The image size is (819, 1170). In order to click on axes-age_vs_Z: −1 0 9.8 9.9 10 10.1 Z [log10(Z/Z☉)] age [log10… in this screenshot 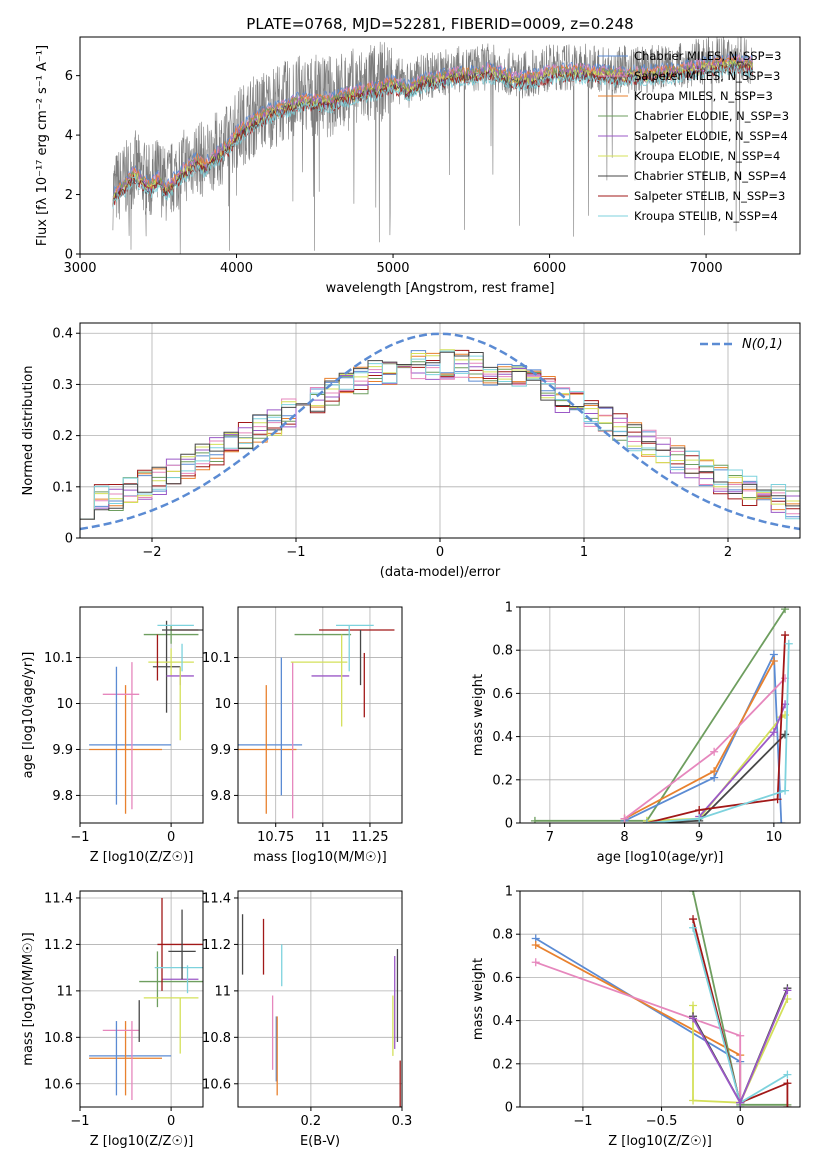, I will do `click(112, 735)`.